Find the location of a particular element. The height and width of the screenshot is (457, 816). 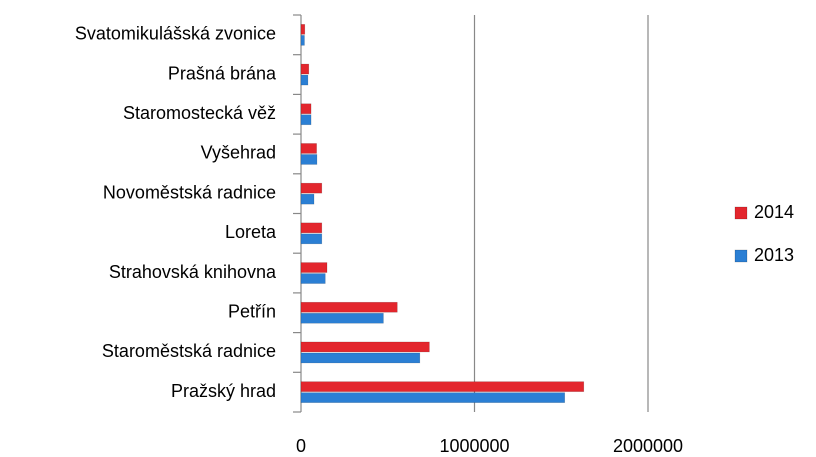

y-tick-label: Novoměstská radnice is located at coordinates (189, 192).